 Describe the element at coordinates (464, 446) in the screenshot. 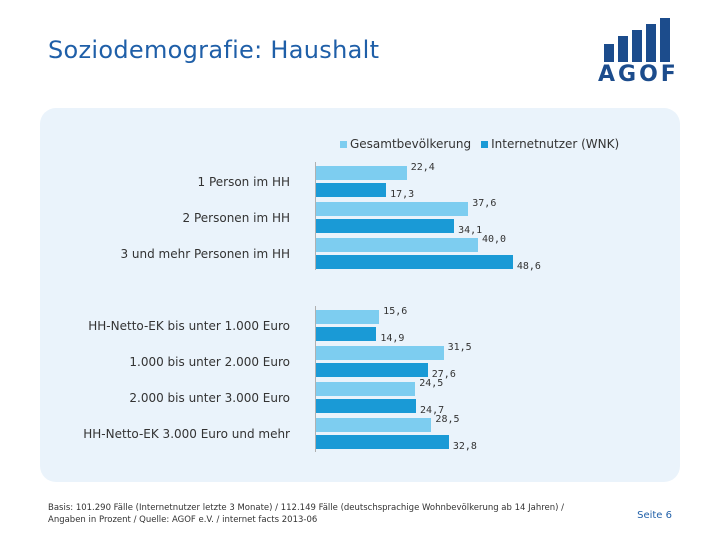

I see `data-label-series-2: 32,8` at that location.